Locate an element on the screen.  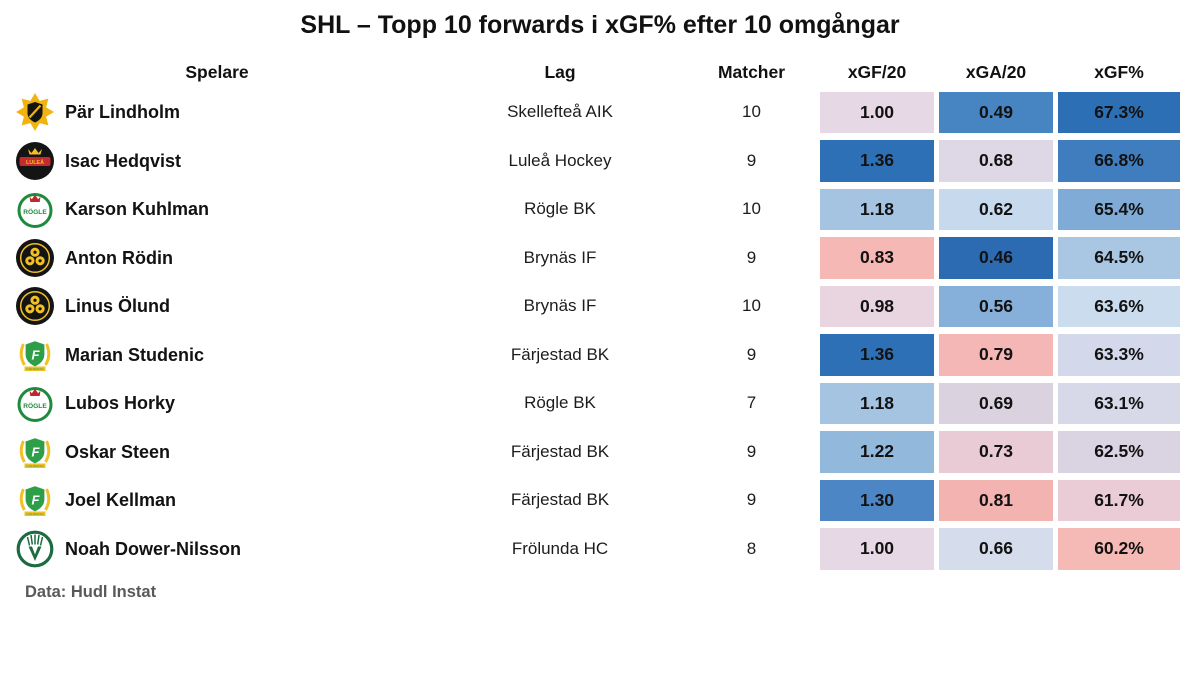
svg-text: LULEÅ is located at coordinates (35, 161).